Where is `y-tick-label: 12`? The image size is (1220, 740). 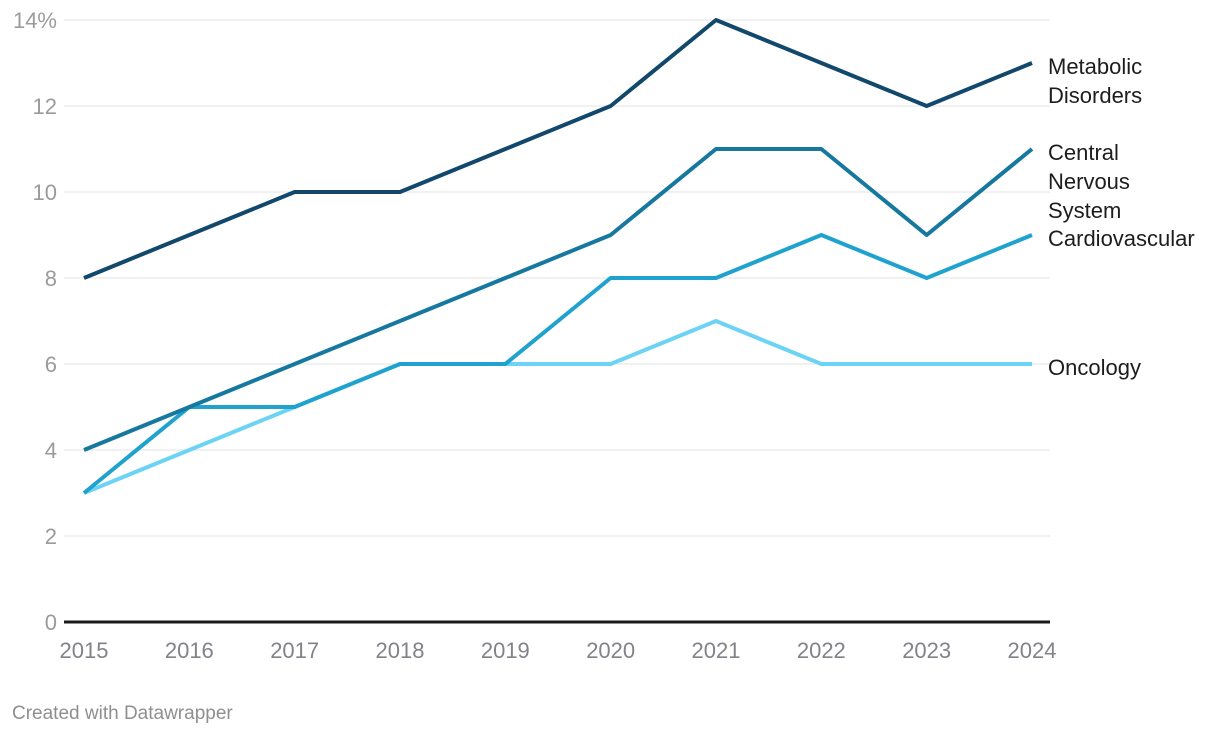 y-tick-label: 12 is located at coordinates (45, 106).